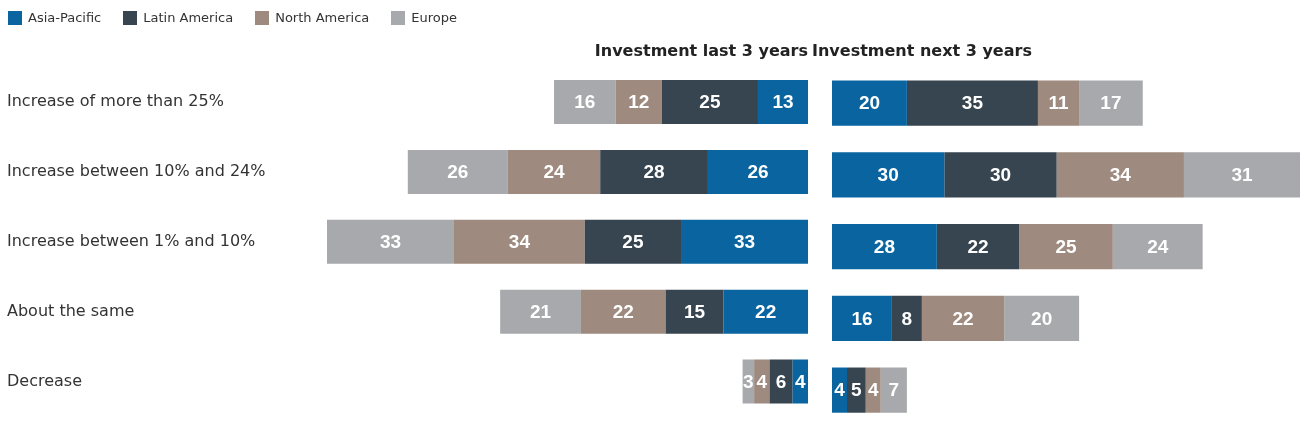  I want to click on data-label: 12, so click(639, 102).